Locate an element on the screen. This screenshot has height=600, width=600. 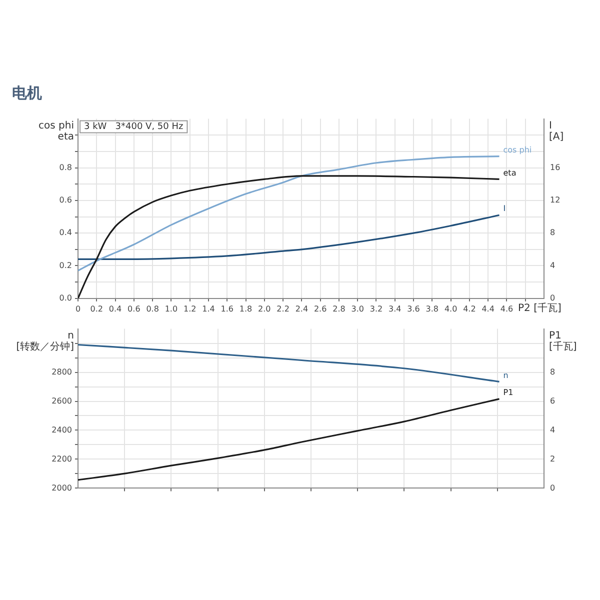
x-tick-label: 2.4 is located at coordinates (301, 309).